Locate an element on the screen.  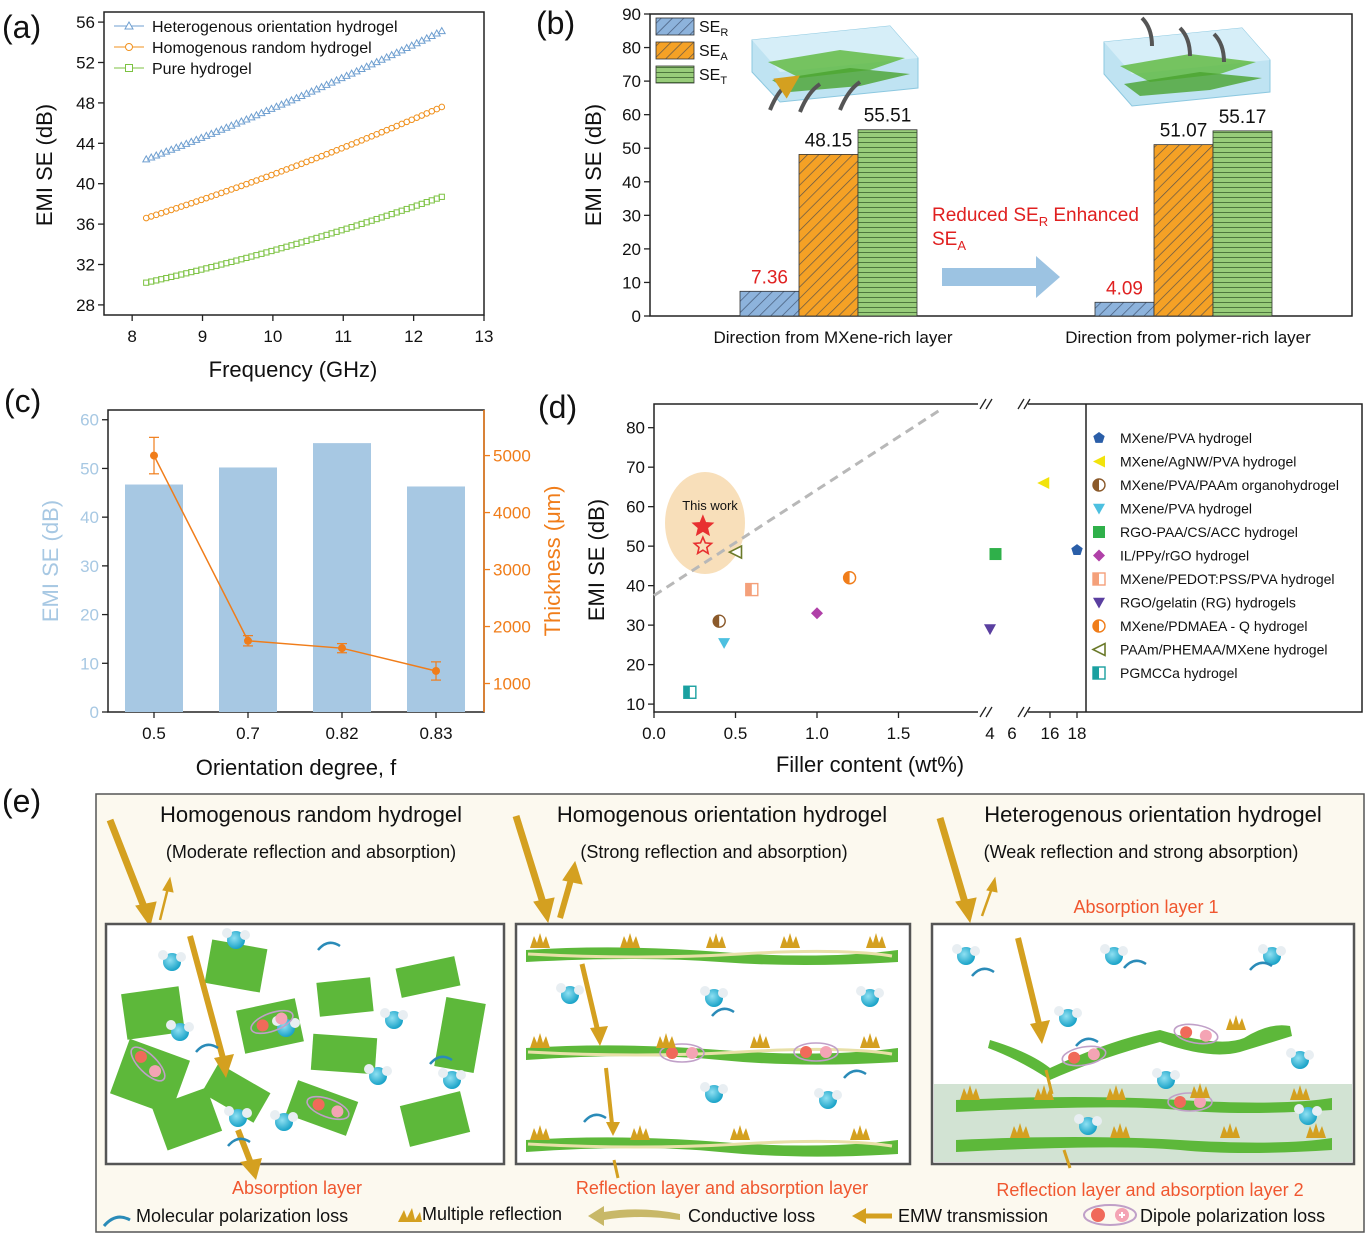
chart-c-ytick-left-label: 20 is located at coordinates (89, 615).